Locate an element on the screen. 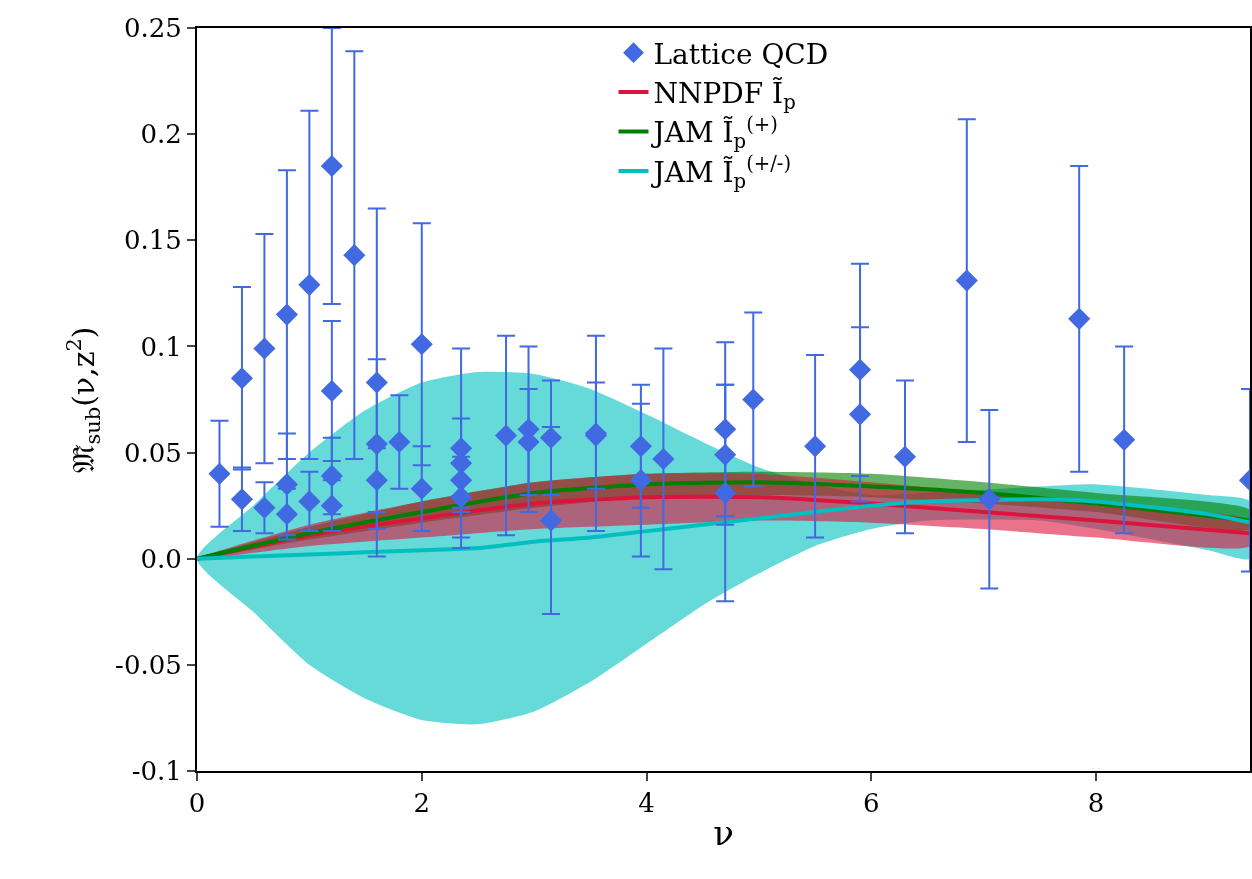 The image size is (1252, 879). y-tick-label: 0.0 is located at coordinates (161, 558).